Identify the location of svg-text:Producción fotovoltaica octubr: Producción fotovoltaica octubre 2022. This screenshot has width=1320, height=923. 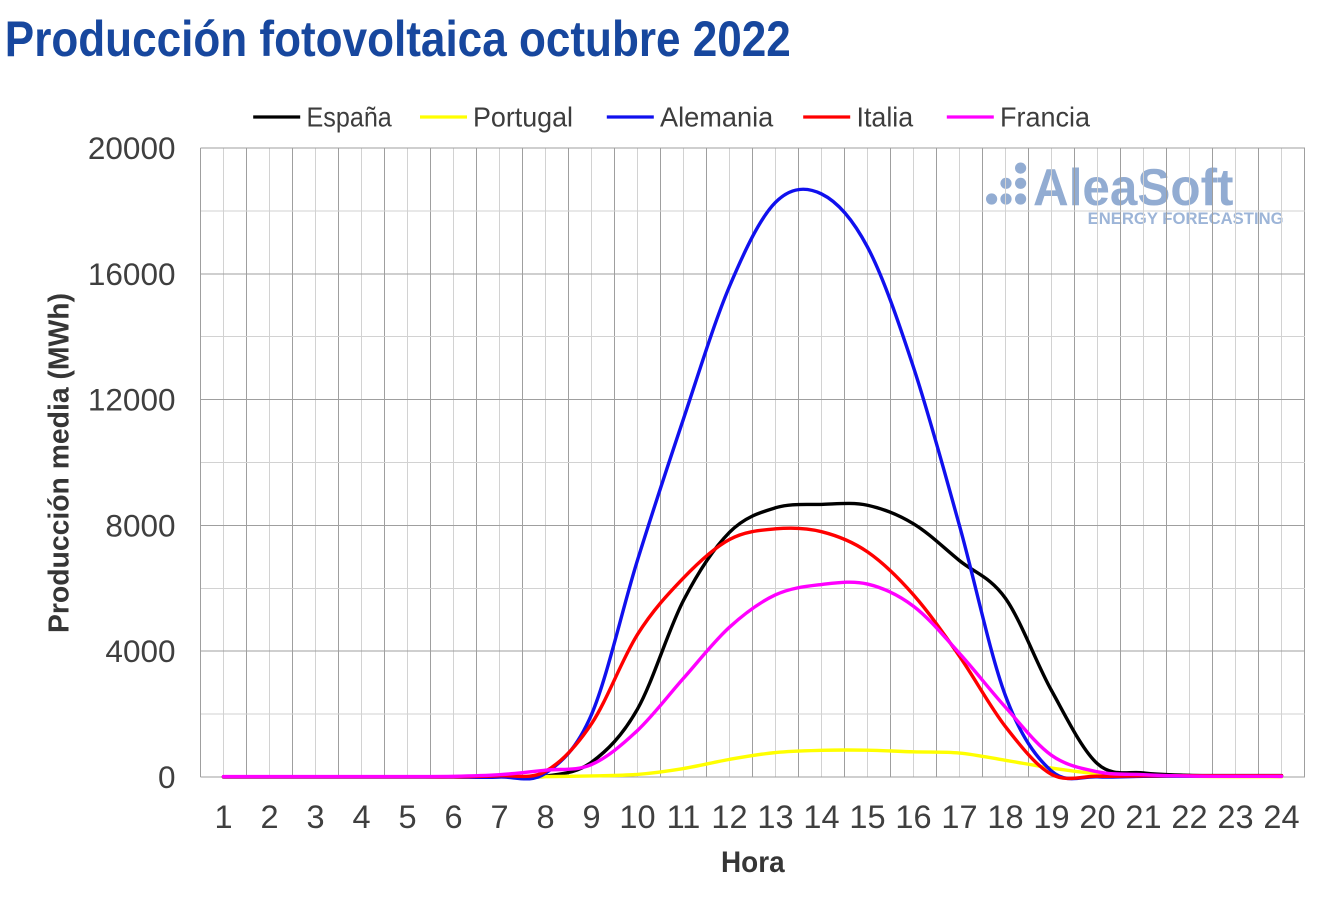
(398, 39).